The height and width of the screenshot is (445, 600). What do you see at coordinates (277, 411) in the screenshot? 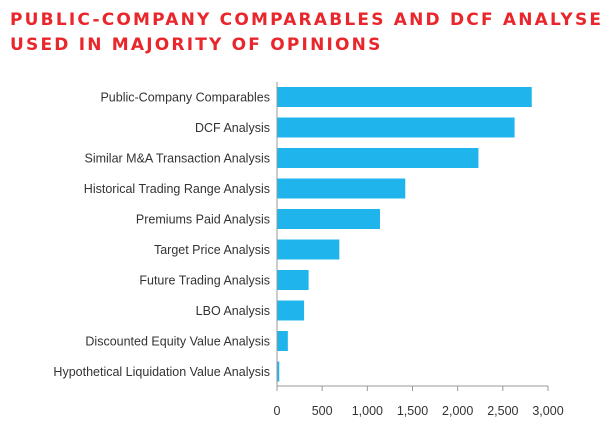
I see `x-tick-label-0: 0` at bounding box center [277, 411].